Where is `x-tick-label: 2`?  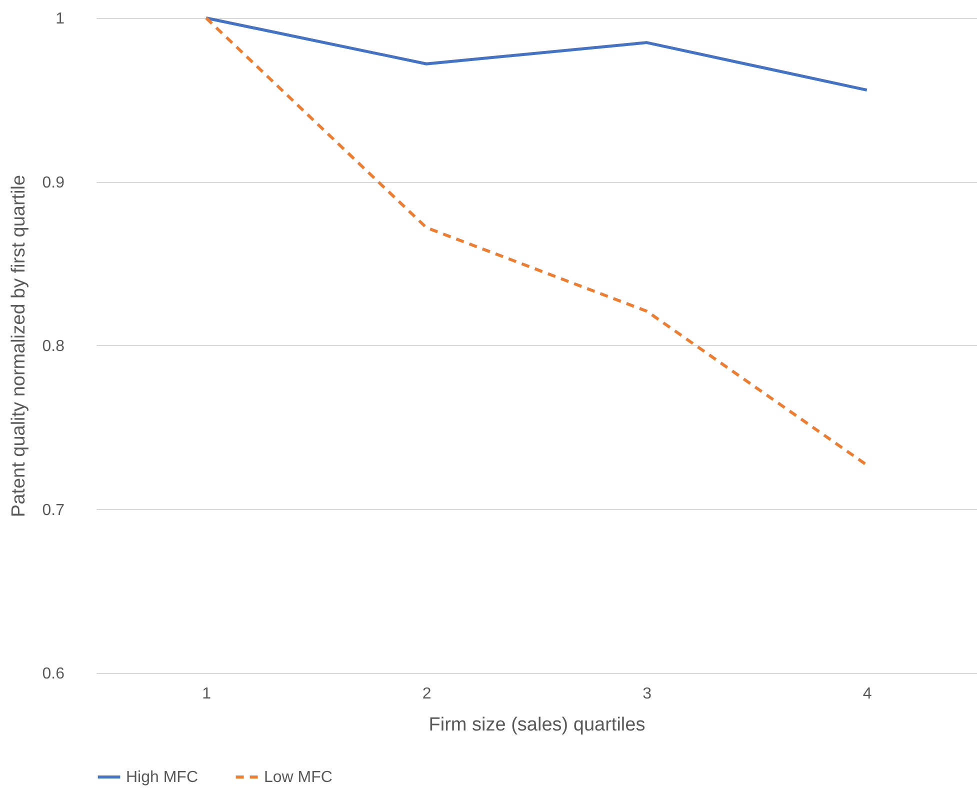 x-tick-label: 2 is located at coordinates (427, 694).